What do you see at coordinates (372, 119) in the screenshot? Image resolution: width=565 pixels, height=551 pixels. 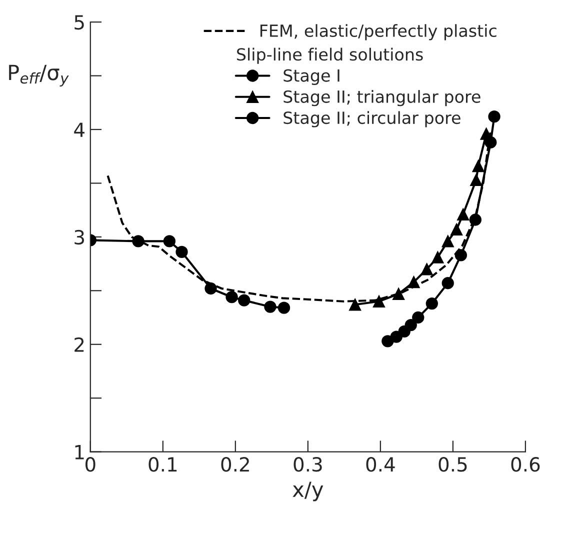 I see `legend-label: Stage II; circular pore` at bounding box center [372, 119].